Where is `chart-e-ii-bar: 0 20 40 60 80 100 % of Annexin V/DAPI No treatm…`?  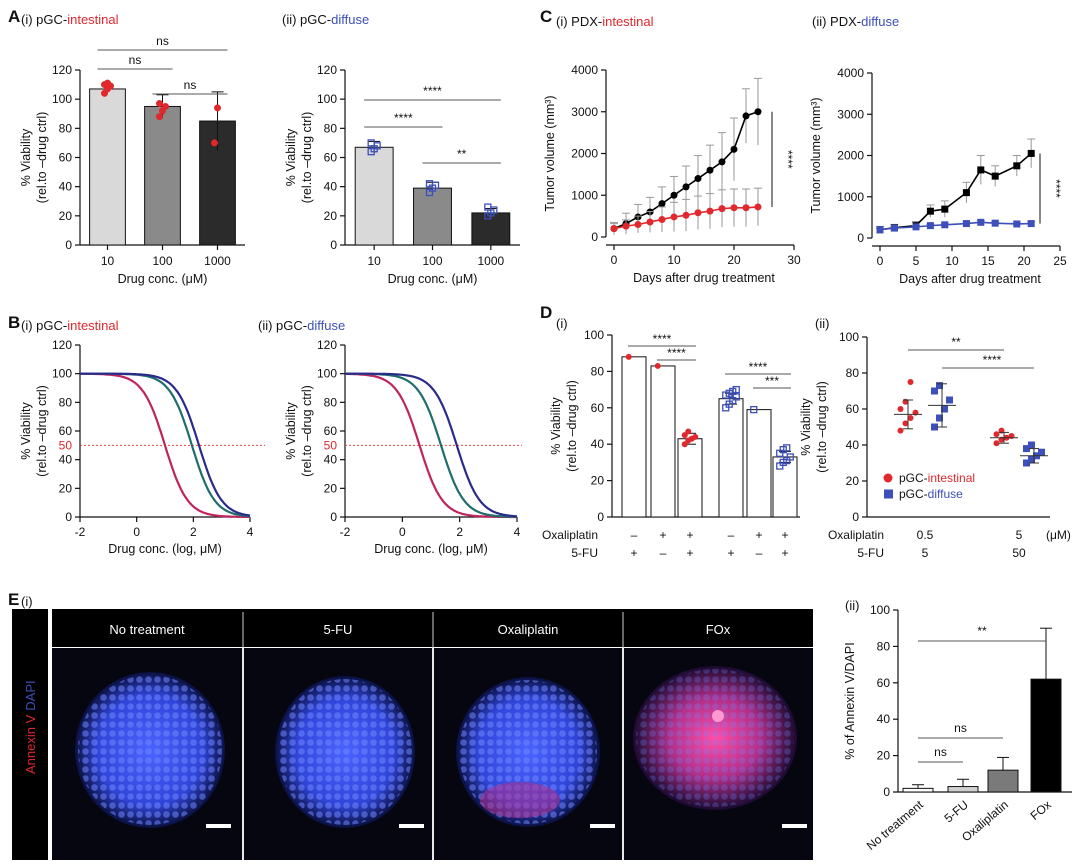 chart-e-ii-bar: 0 20 40 60 80 100 % of Annexin V/DAPI No treatm… is located at coordinates (957, 728).